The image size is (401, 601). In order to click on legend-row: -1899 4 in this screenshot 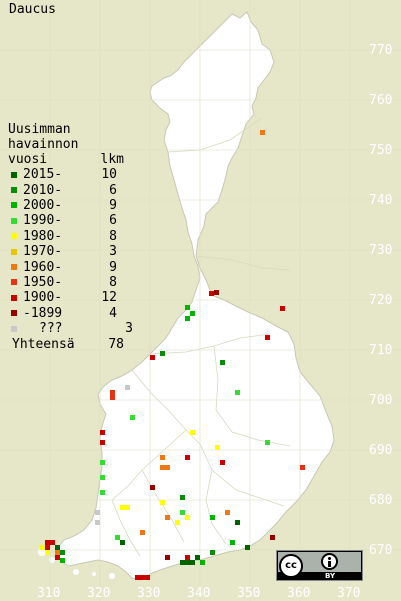, I will do `click(74, 313)`.